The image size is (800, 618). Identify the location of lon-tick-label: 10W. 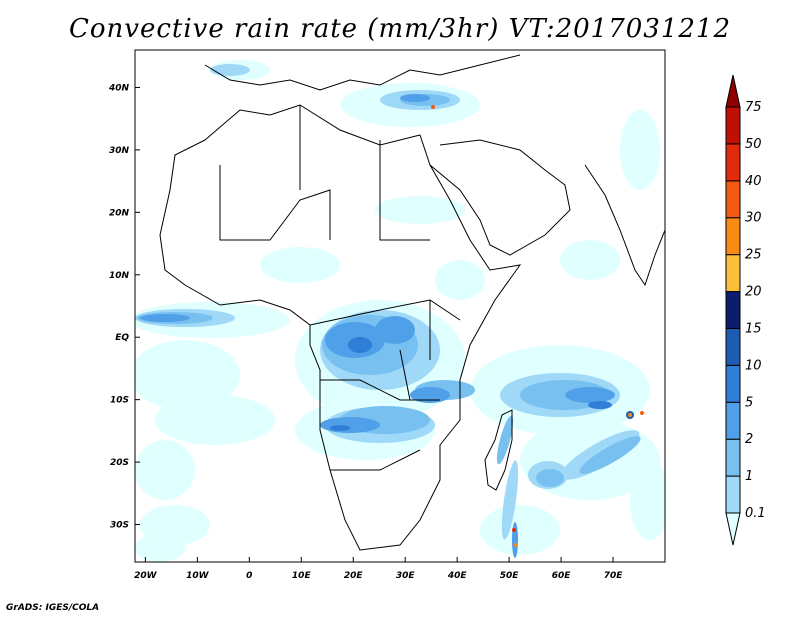
(198, 576).